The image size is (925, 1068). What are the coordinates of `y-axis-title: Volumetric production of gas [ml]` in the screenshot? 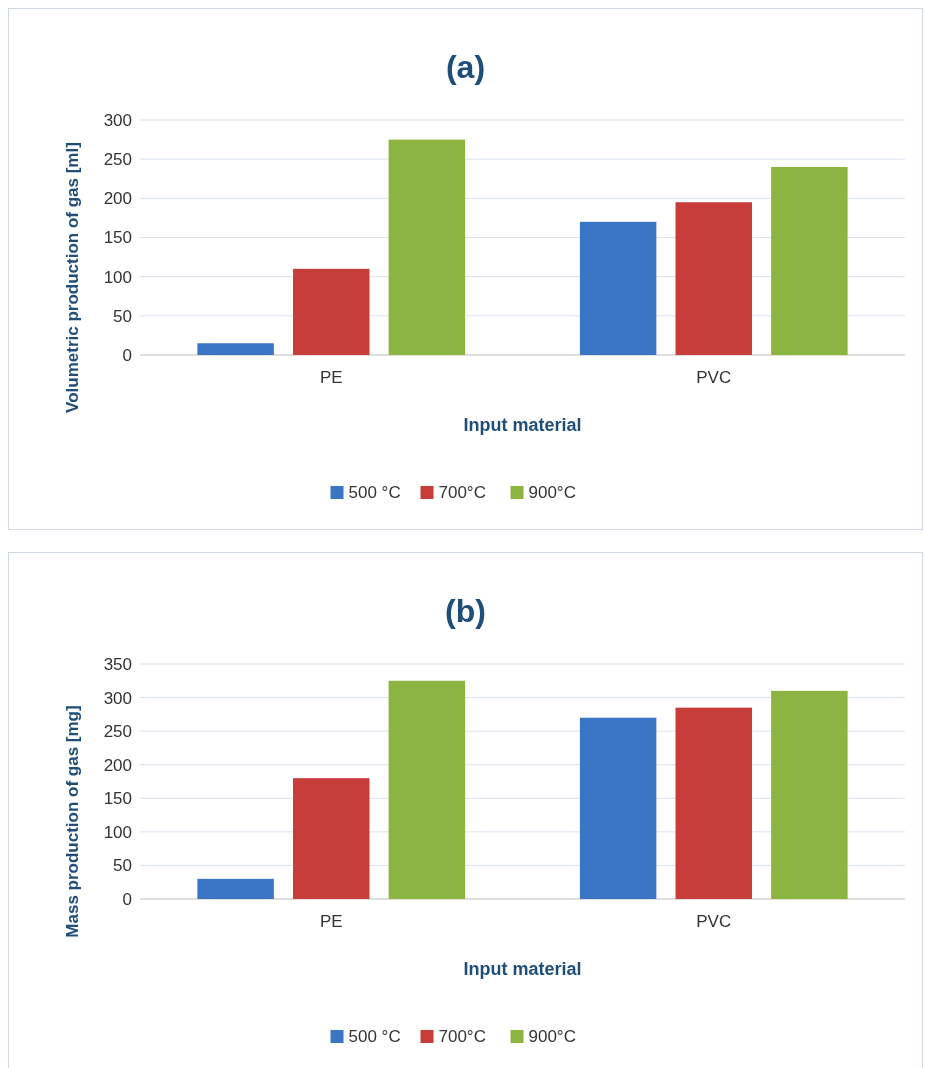 It's located at (72, 277).